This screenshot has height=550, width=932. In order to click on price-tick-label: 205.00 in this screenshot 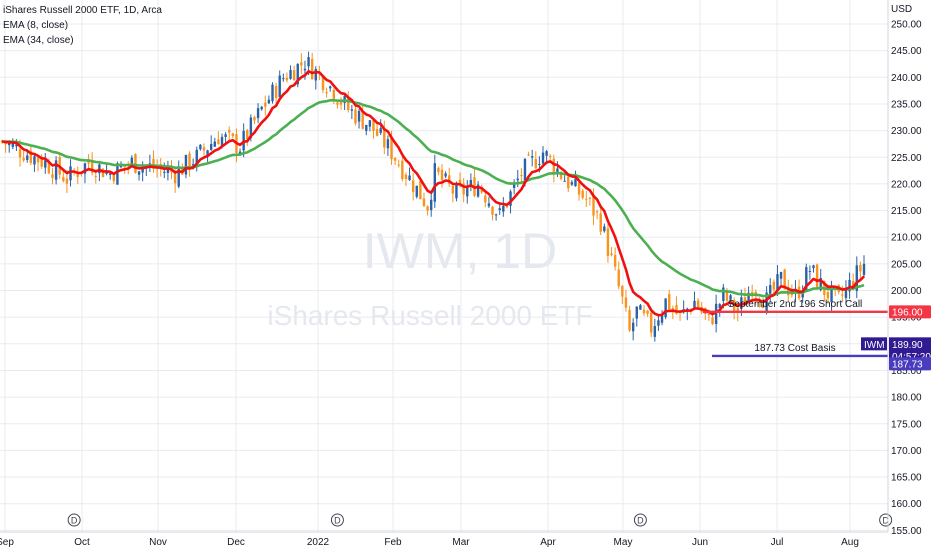, I will do `click(906, 264)`.